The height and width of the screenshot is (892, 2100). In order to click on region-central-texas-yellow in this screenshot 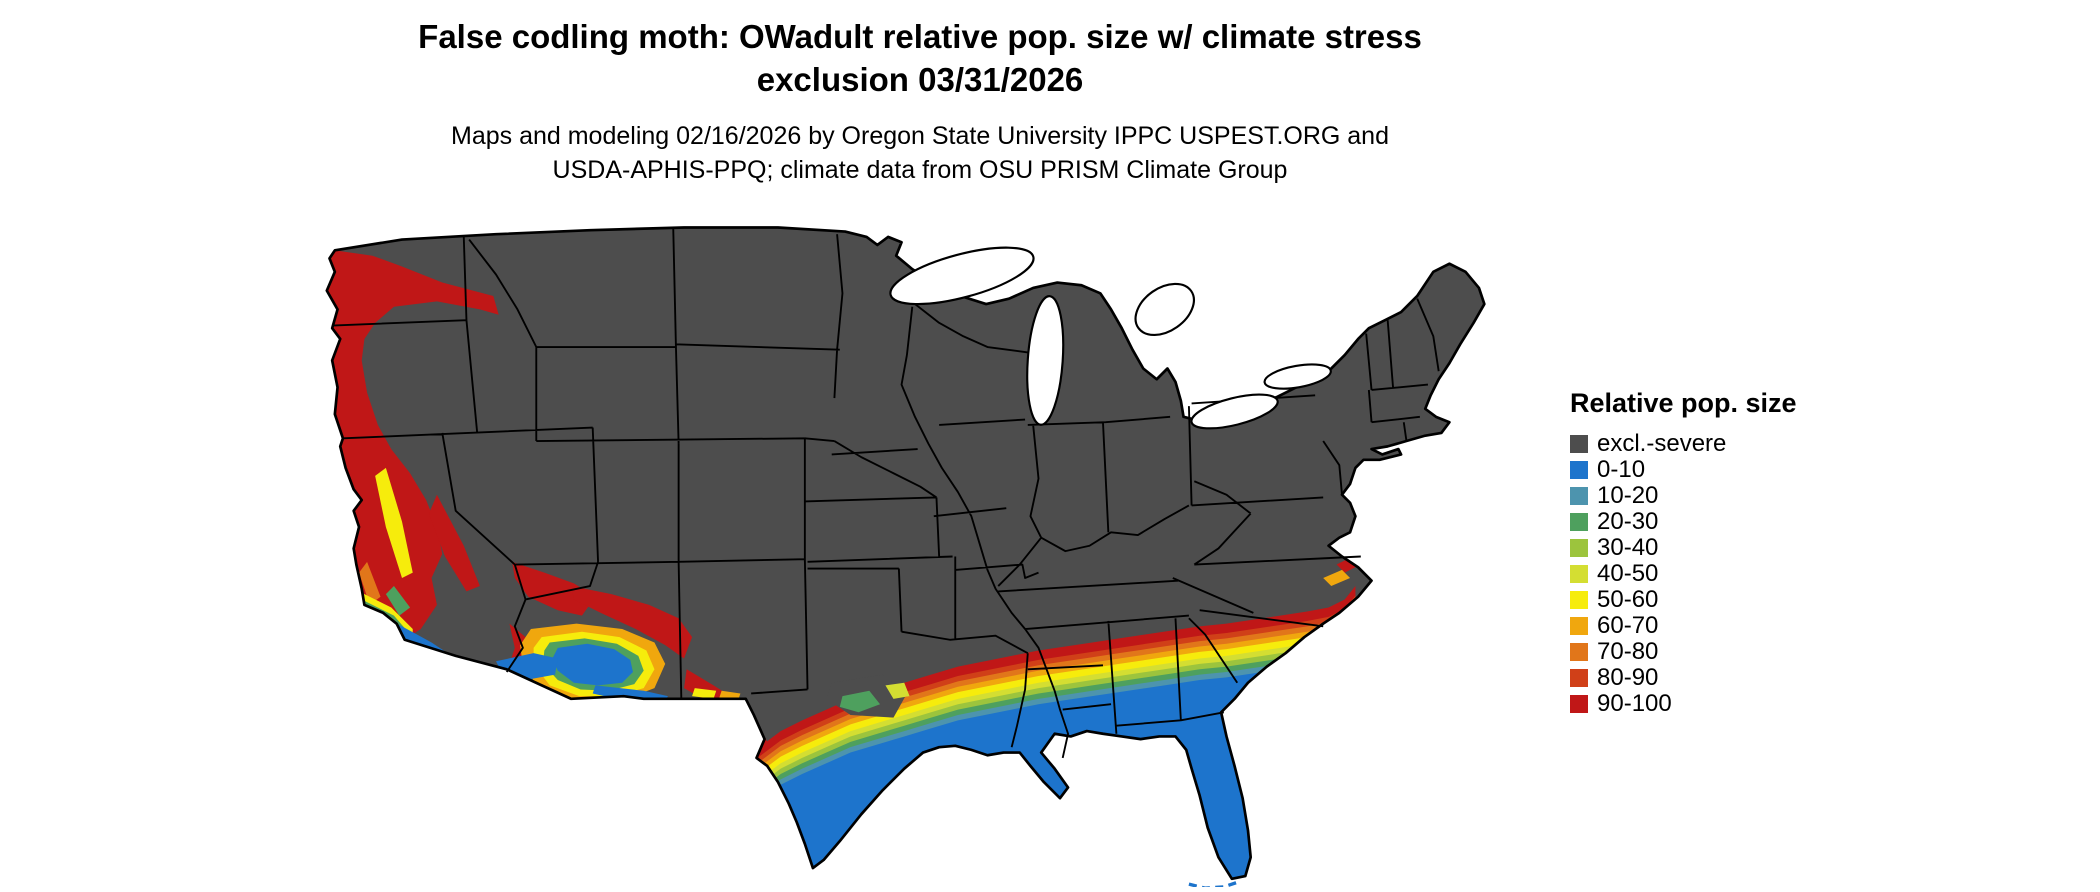, I will do `click(897, 690)`.